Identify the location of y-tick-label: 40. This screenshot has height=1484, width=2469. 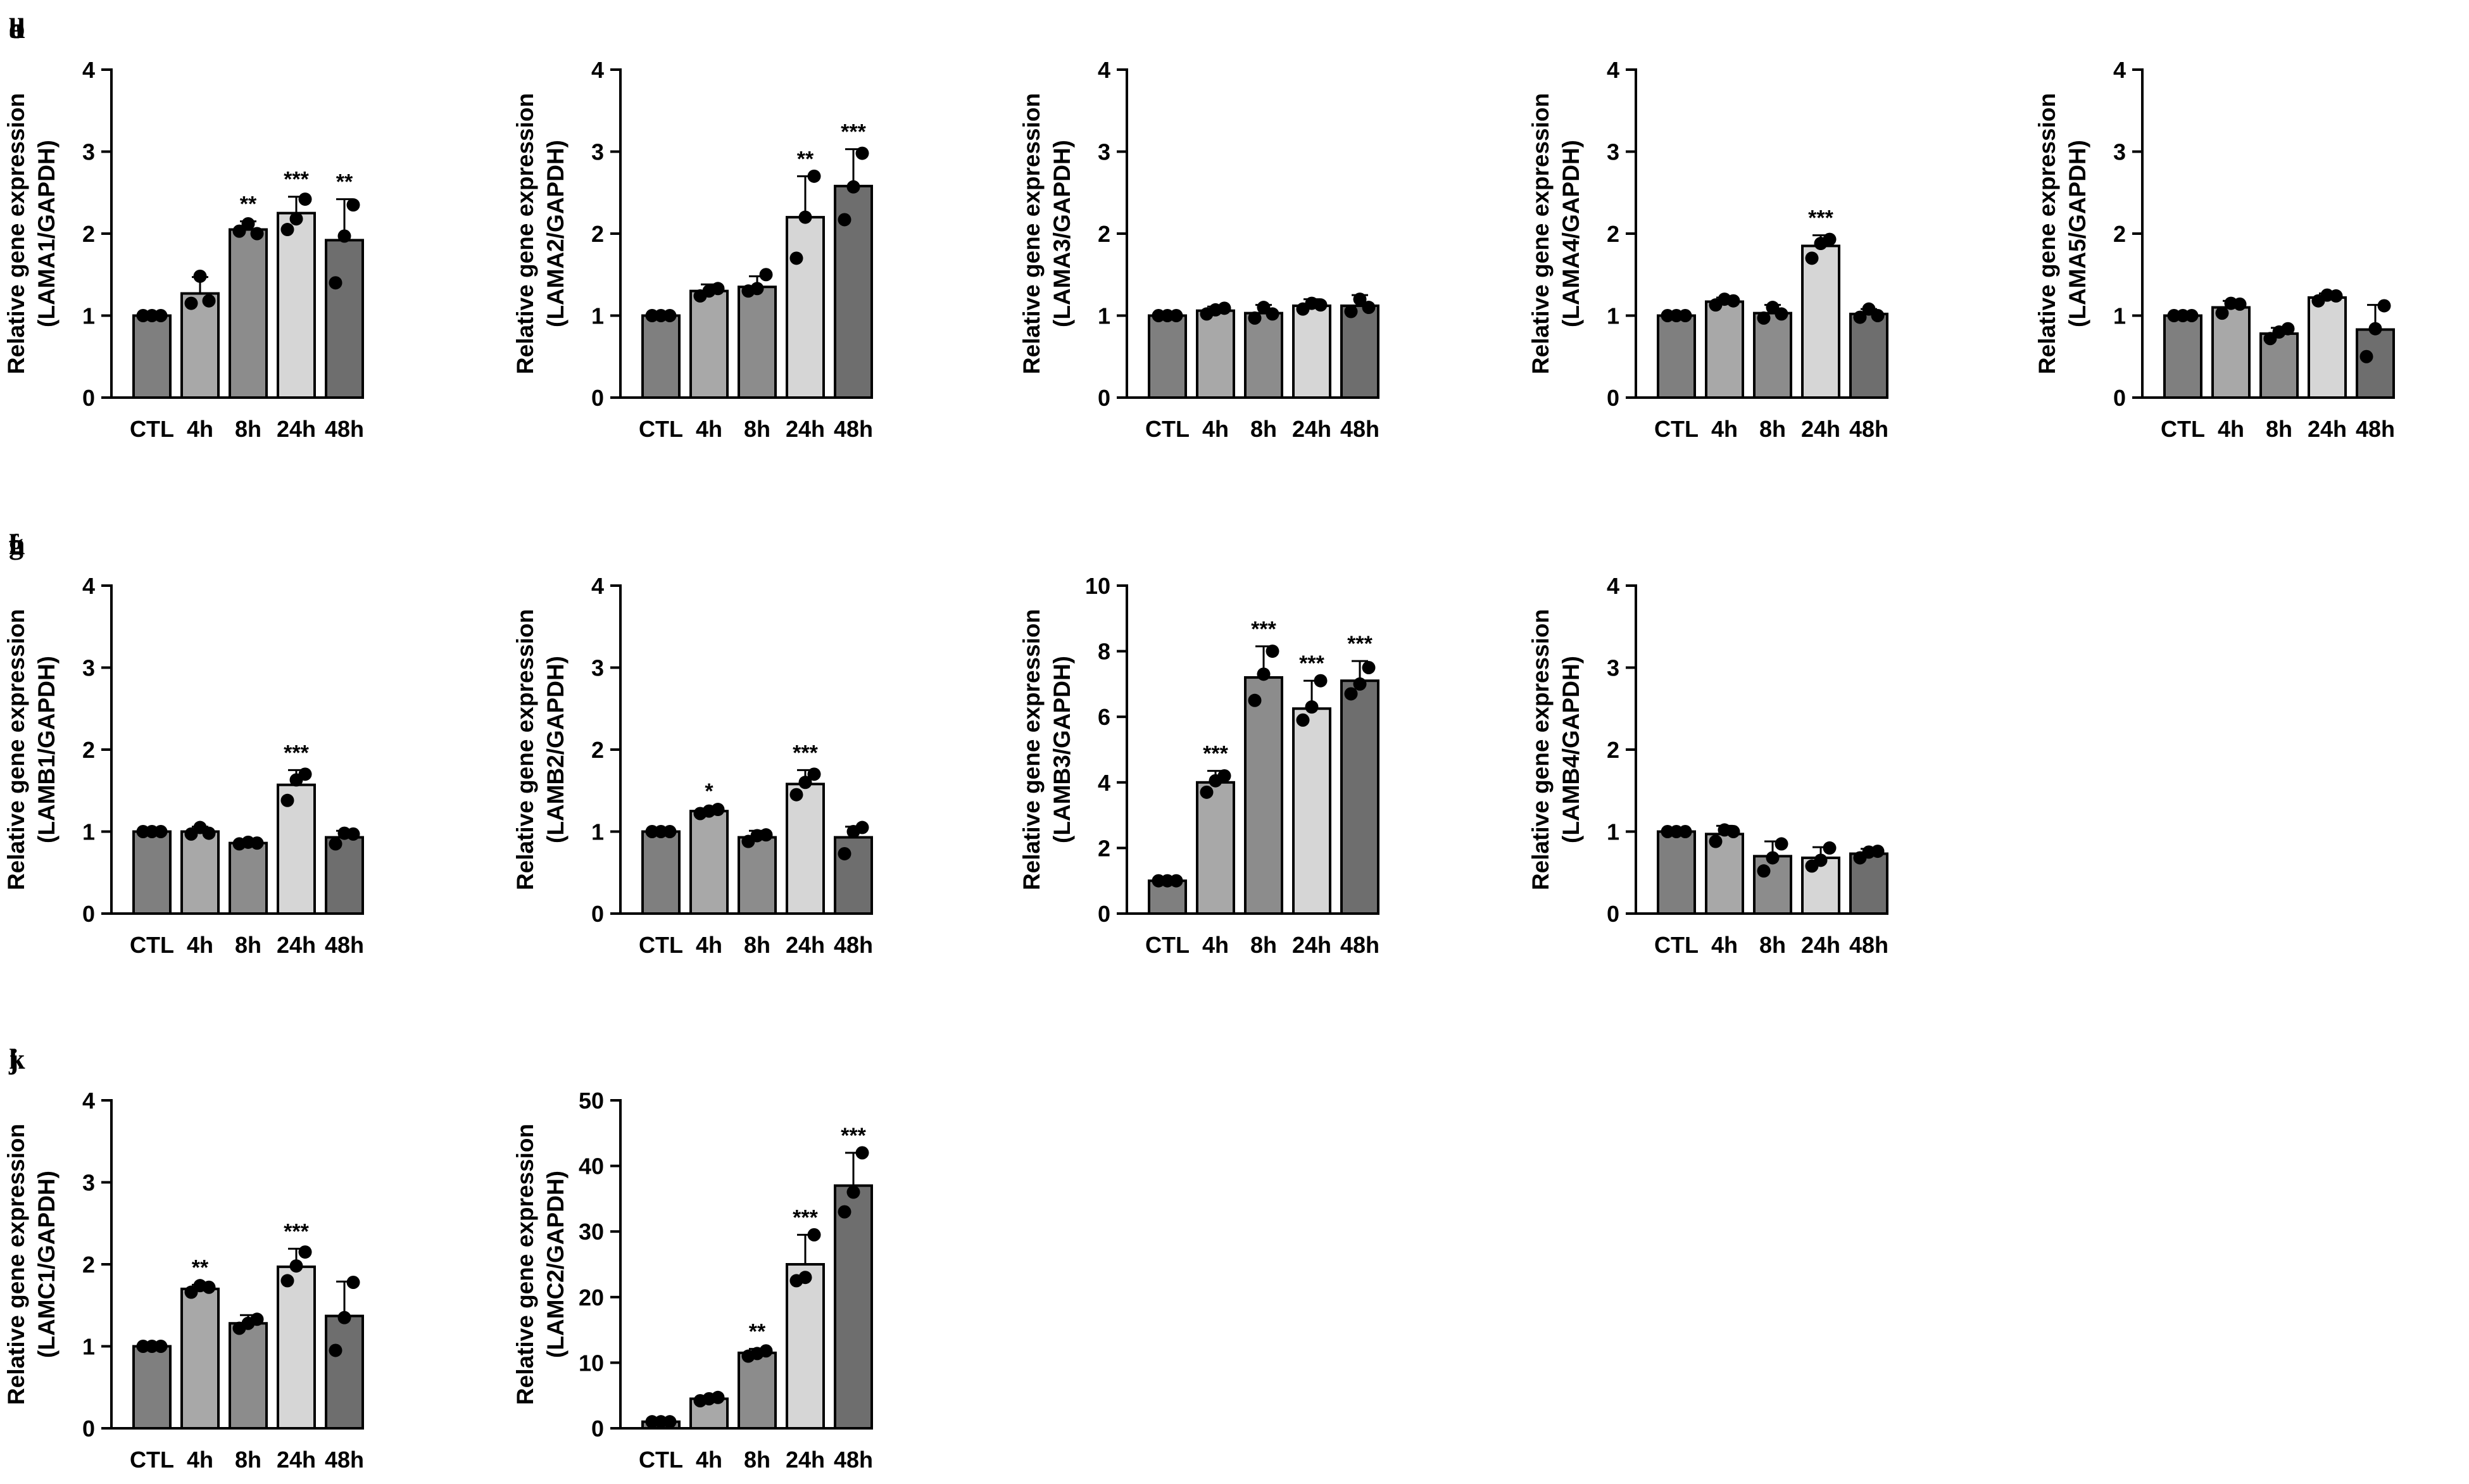
(591, 1166).